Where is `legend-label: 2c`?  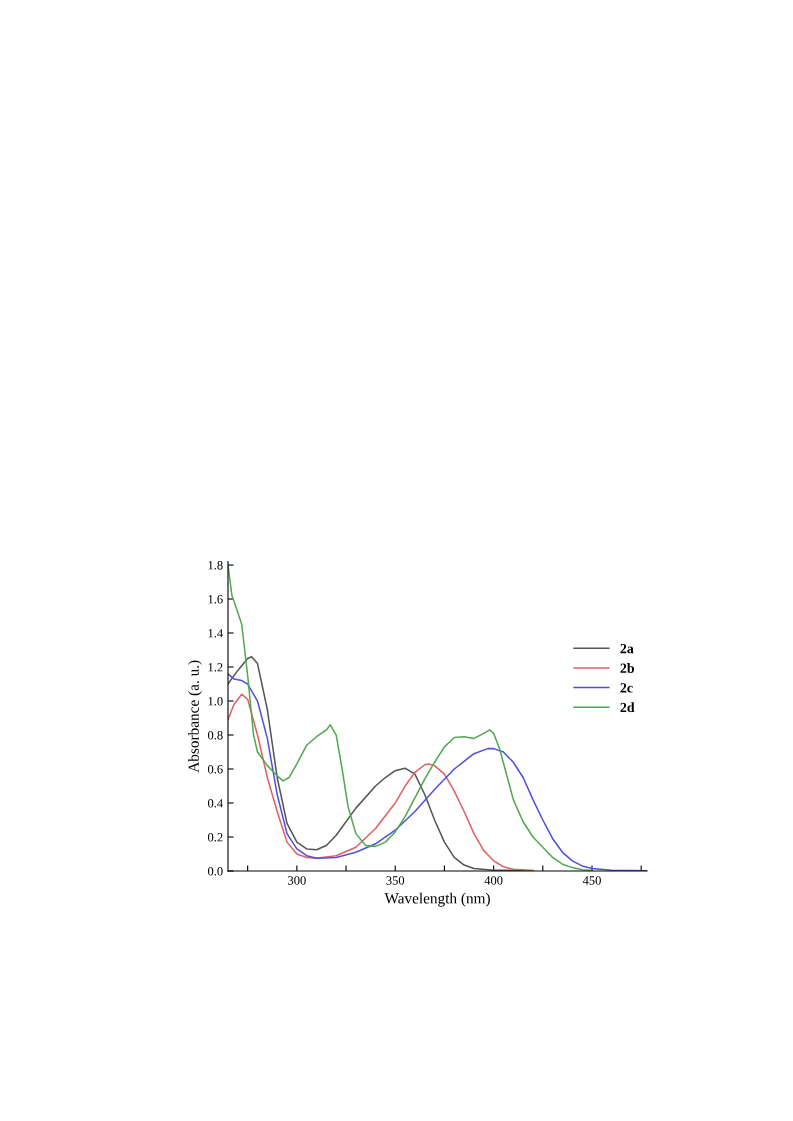 legend-label: 2c is located at coordinates (626, 688).